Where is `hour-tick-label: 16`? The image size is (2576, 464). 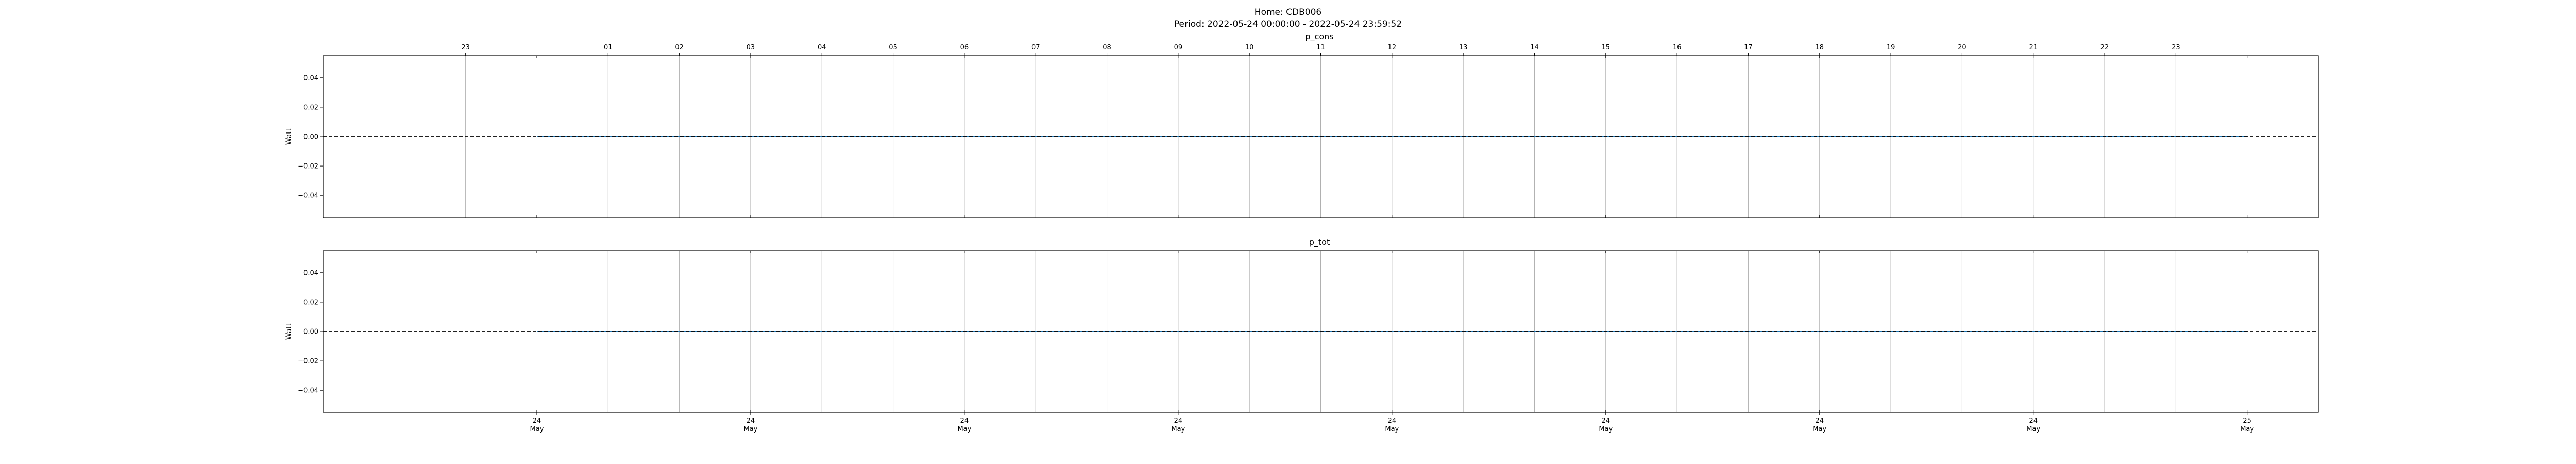
hour-tick-label: 16 is located at coordinates (1678, 48).